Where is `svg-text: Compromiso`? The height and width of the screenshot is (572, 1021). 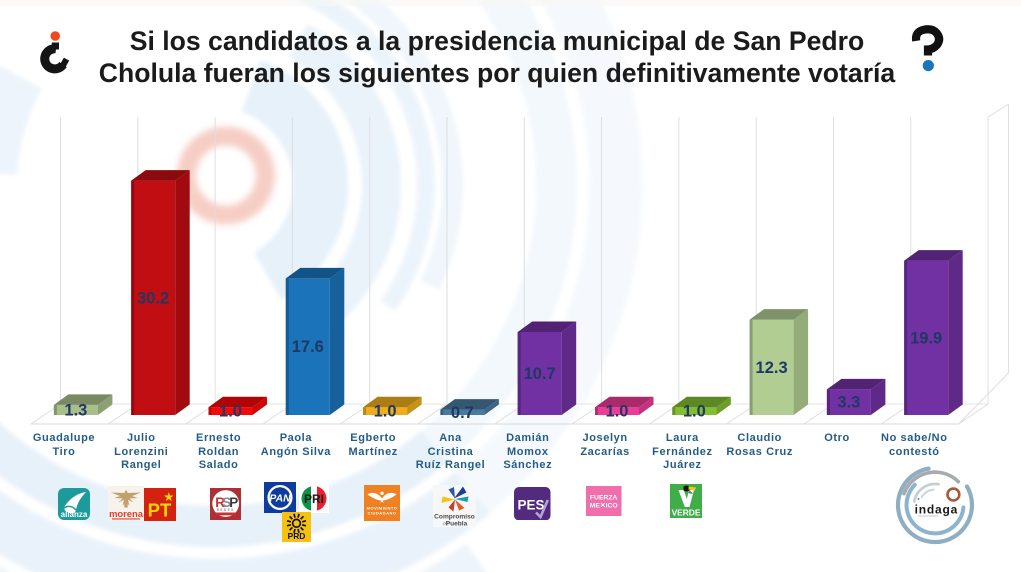
svg-text: Compromiso is located at coordinates (454, 516).